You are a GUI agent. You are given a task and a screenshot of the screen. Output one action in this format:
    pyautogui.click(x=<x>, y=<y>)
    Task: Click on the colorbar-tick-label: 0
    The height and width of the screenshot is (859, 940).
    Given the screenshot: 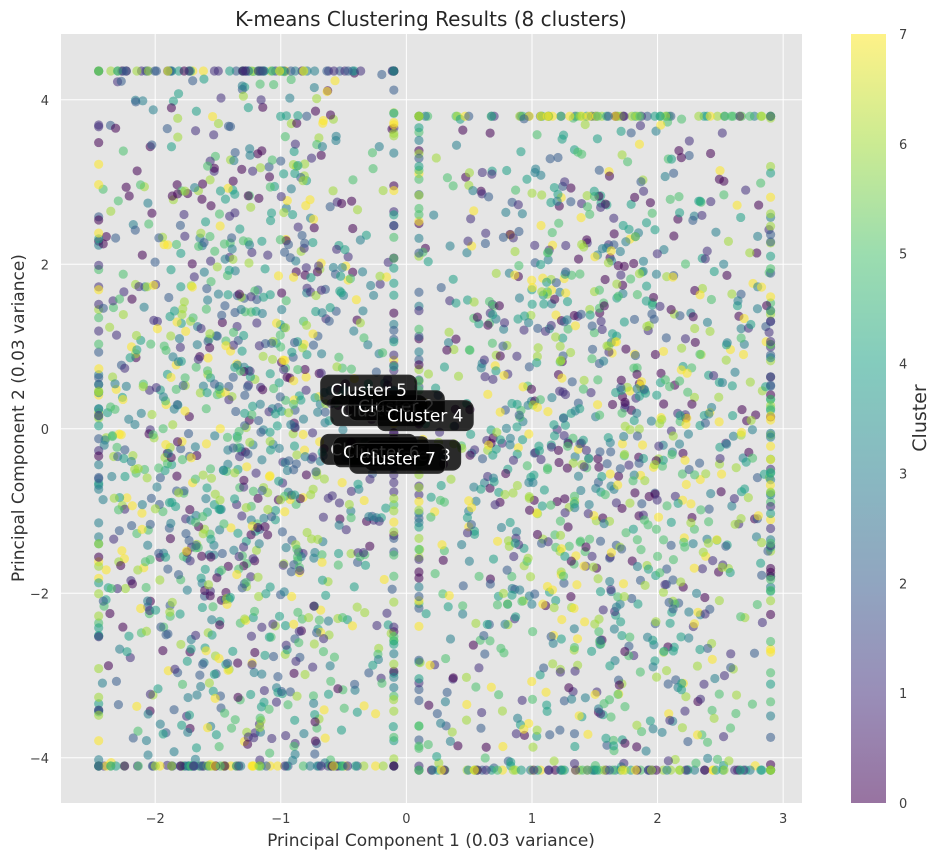 What is the action you would take?
    pyautogui.click(x=903, y=804)
    